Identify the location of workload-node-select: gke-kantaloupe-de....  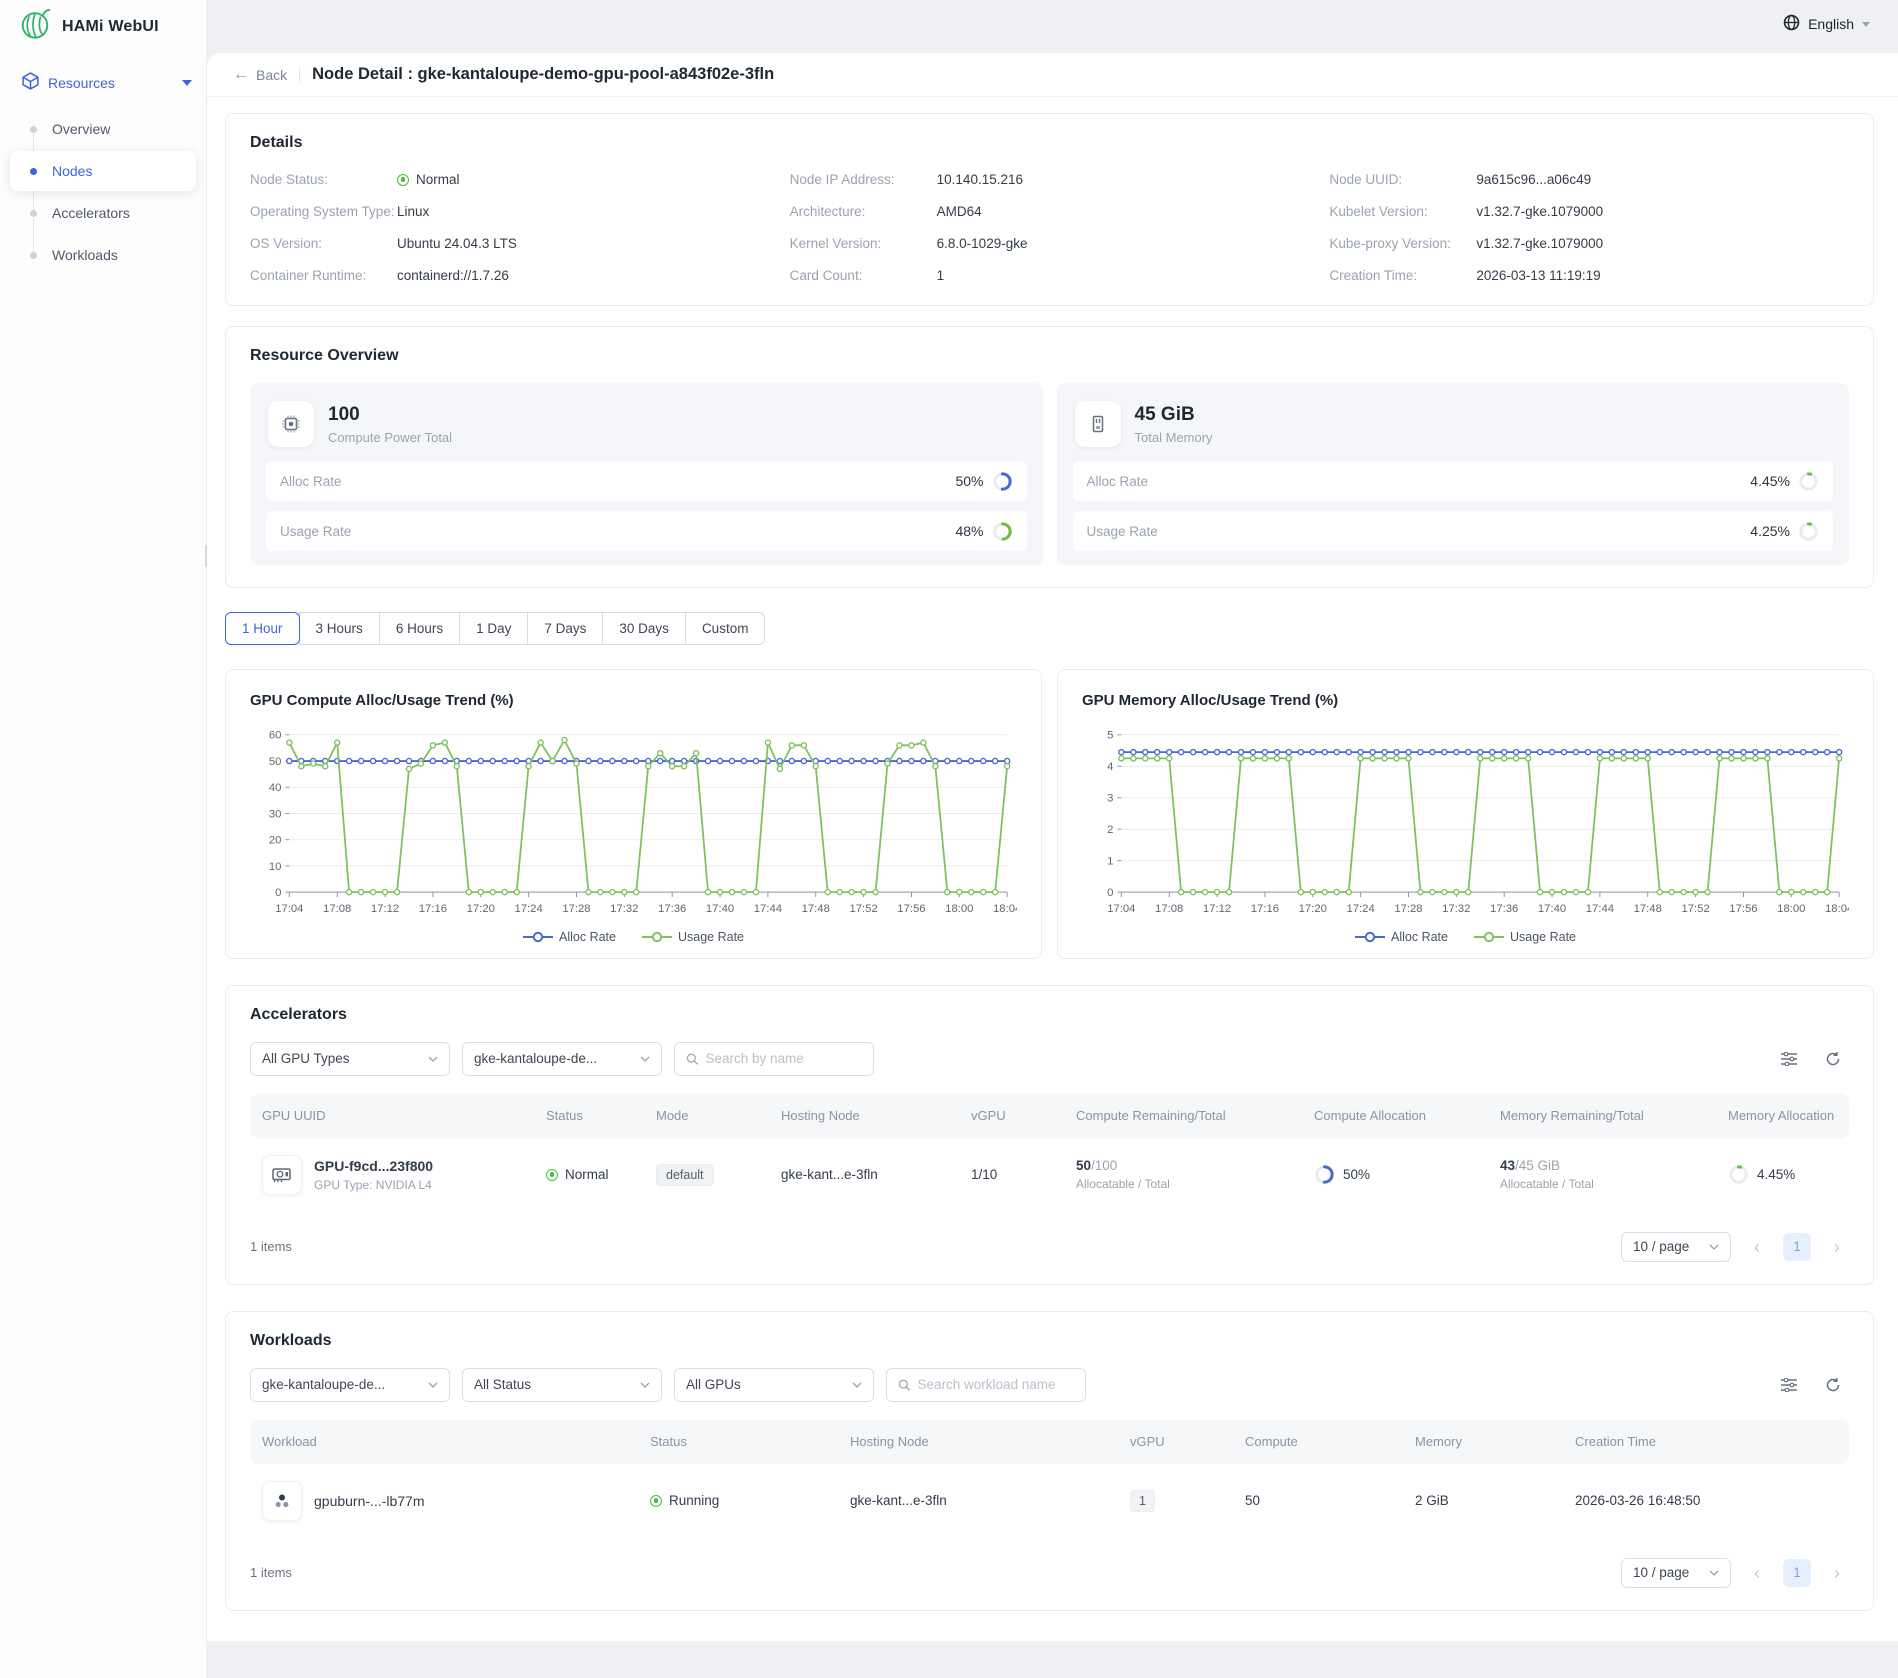
(350, 1384).